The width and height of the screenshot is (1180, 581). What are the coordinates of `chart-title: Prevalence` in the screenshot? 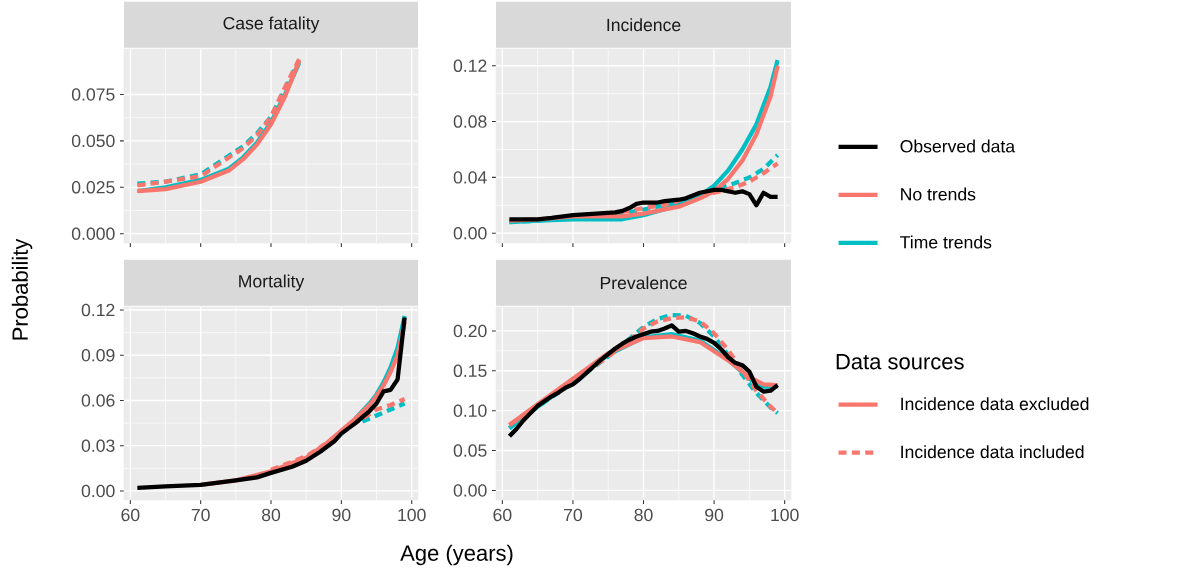 It's located at (643, 283).